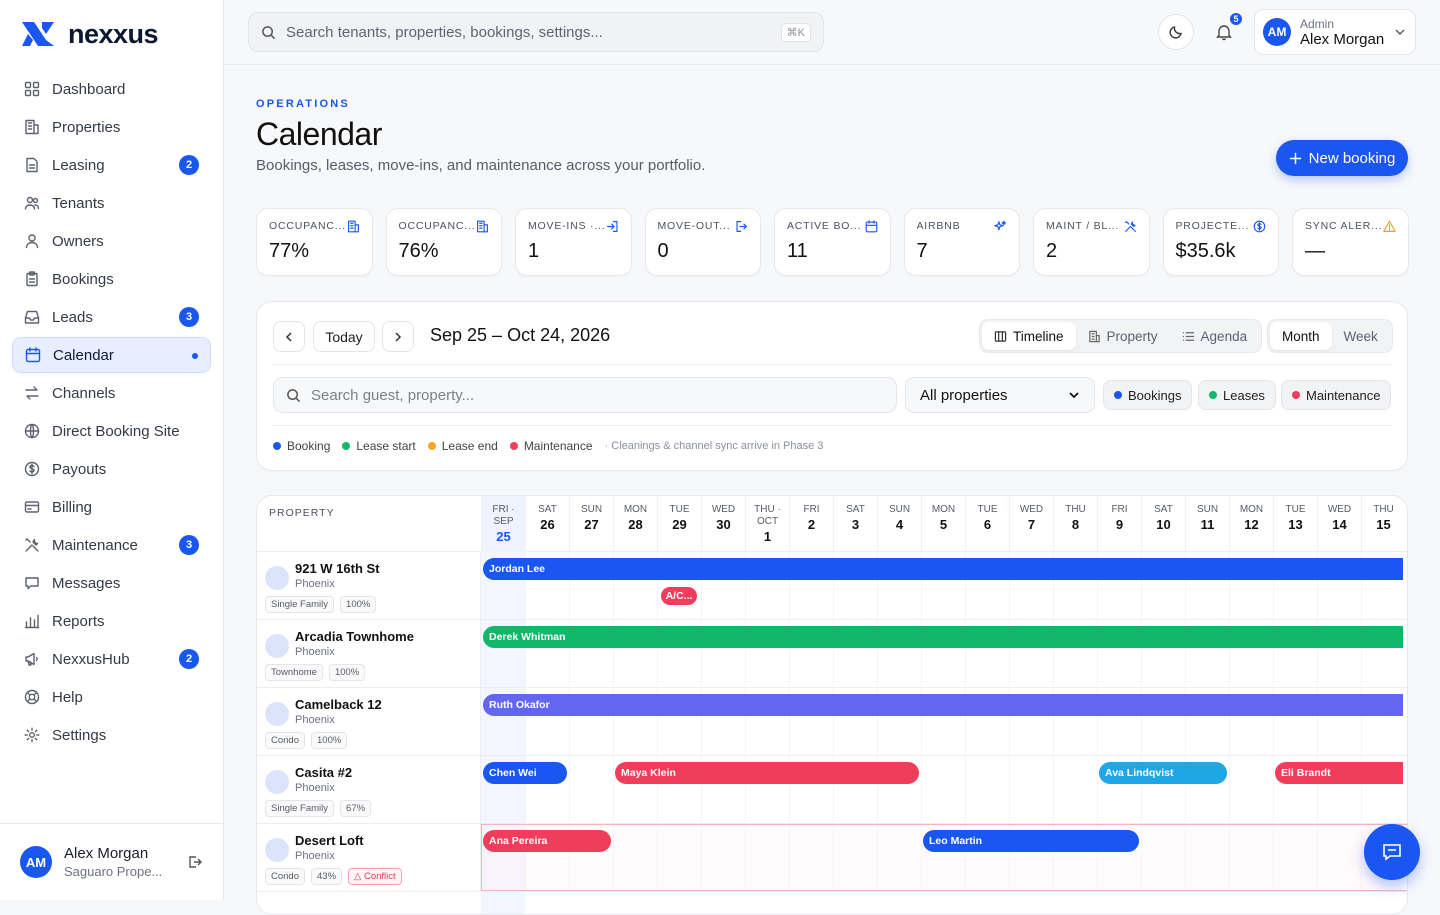 The image size is (1440, 915). Describe the element at coordinates (943, 569) in the screenshot. I see `event-bar: Jordan Lee` at that location.